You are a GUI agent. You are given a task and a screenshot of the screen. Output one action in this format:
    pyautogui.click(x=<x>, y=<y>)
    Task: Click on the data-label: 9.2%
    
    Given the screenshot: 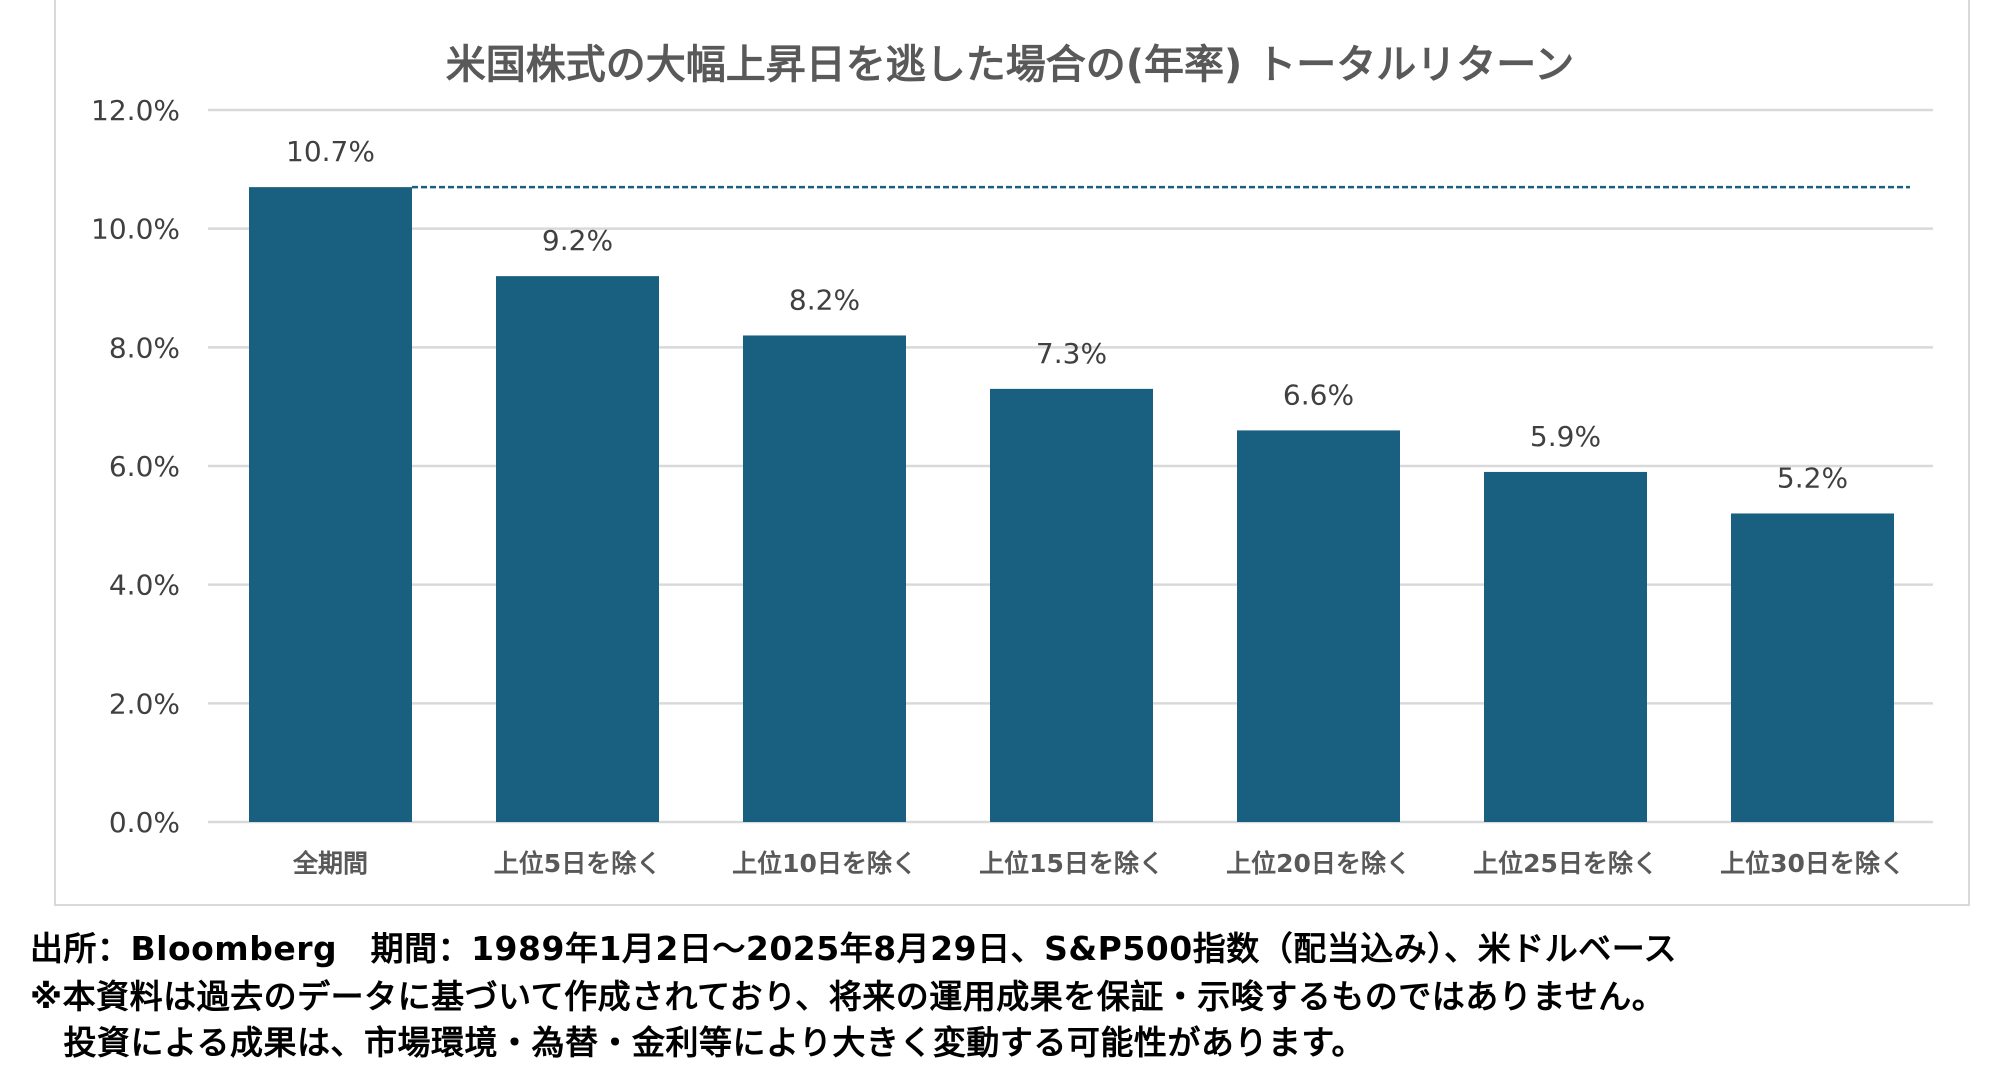 What is the action you would take?
    pyautogui.click(x=577, y=240)
    